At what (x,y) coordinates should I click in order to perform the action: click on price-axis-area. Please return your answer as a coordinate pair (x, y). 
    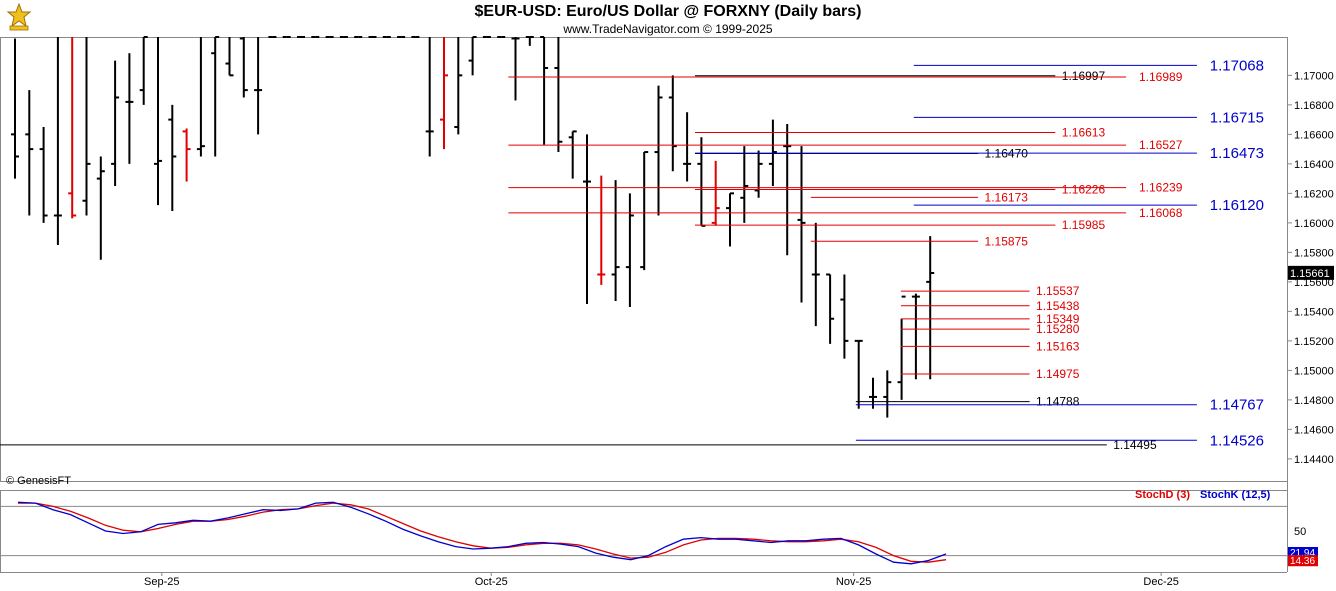
    Looking at the image, I should click on (1311, 295).